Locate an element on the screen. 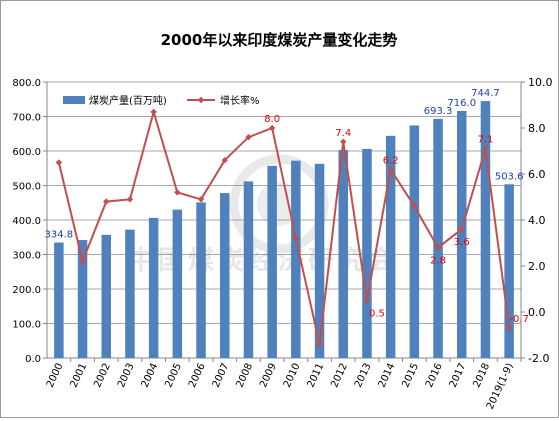  y-right-tick-label: 8.0 is located at coordinates (537, 128).